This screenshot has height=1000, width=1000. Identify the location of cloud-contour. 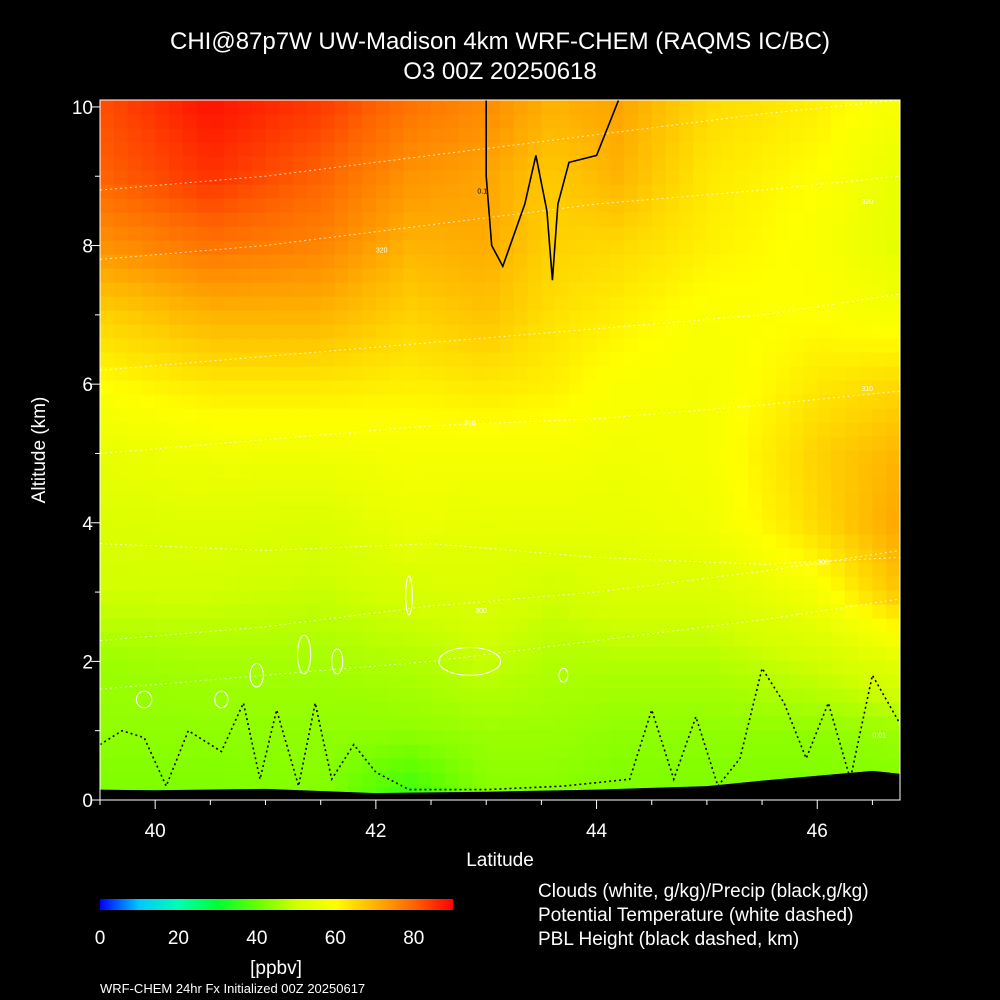
(144, 699).